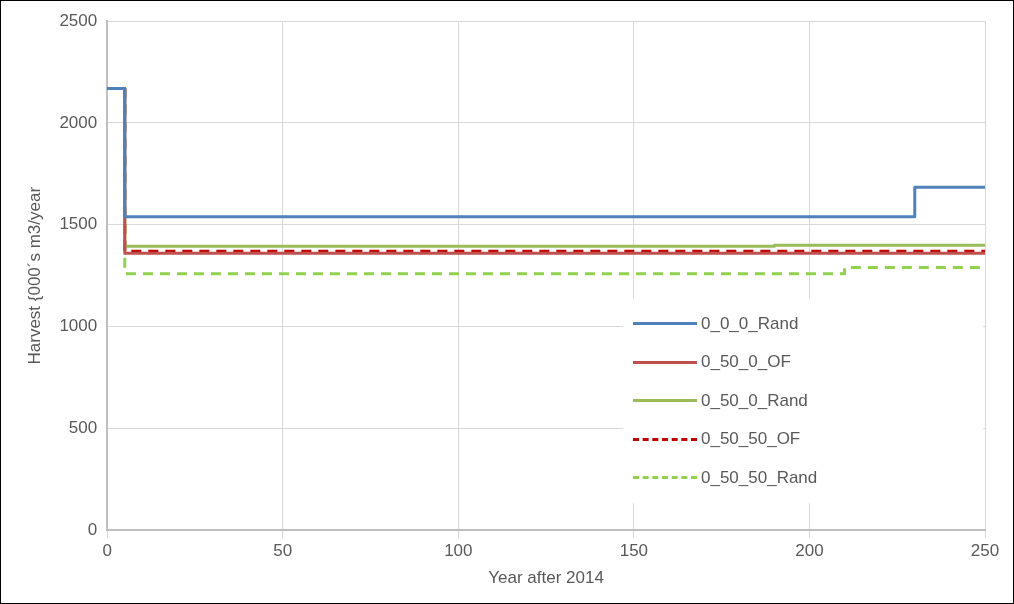 Image resolution: width=1014 pixels, height=604 pixels. What do you see at coordinates (746, 362) in the screenshot?
I see `legend-label: 0_50_0_OF` at bounding box center [746, 362].